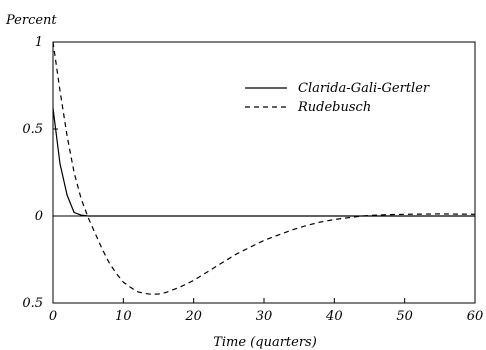  I want to click on x-tick-label: 30, so click(264, 316).